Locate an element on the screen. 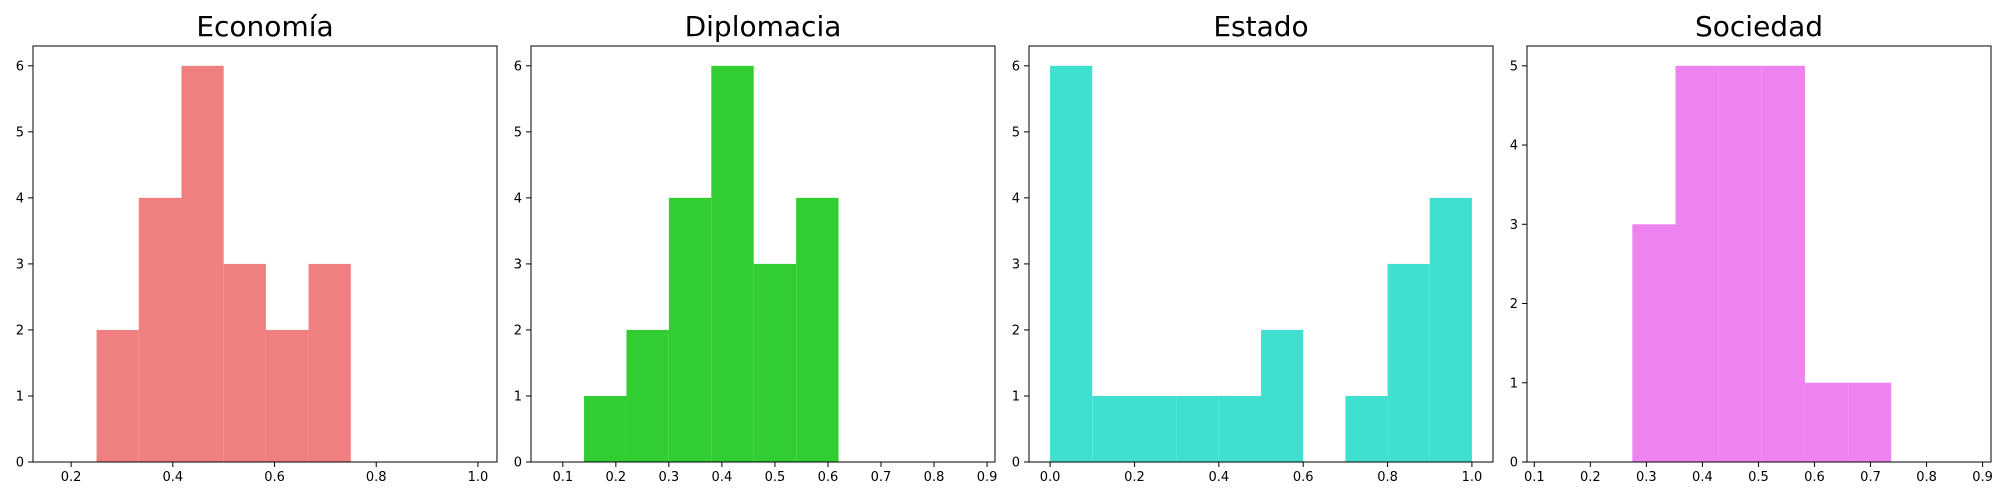 Image resolution: width=2000 pixels, height=500 pixels. chart-title: Sociedad is located at coordinates (1759, 26).